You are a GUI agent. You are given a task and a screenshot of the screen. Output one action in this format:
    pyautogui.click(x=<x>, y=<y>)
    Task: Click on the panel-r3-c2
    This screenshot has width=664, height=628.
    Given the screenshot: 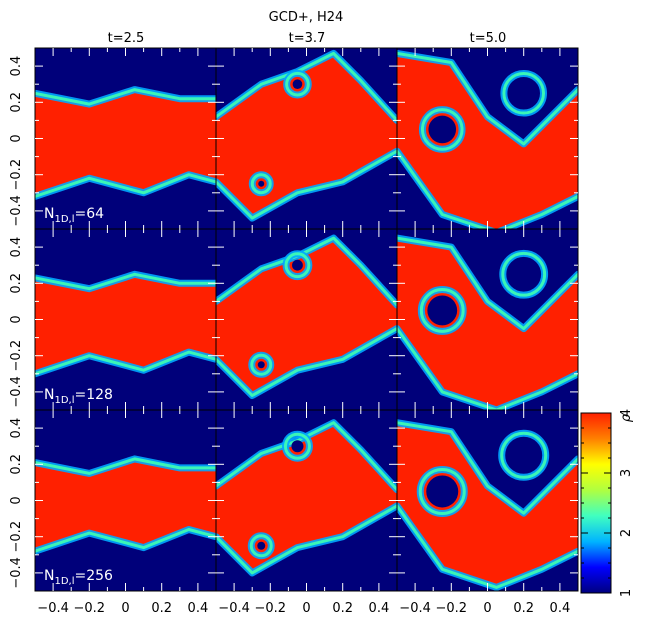 What is the action you would take?
    pyautogui.click(x=306, y=500)
    